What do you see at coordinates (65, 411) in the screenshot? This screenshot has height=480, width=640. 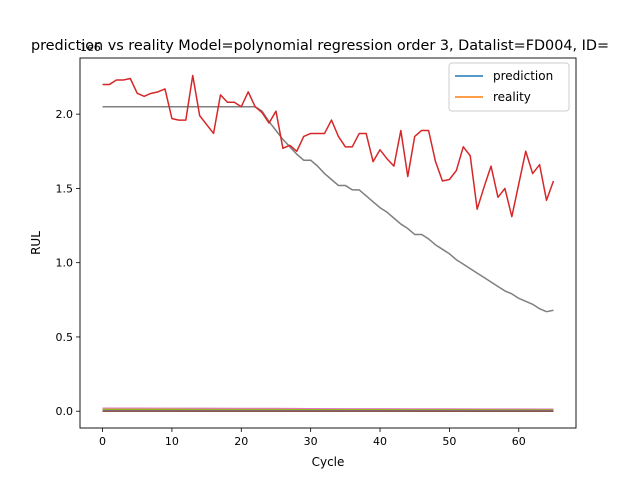 I see `y-tick-label: 0.0` at bounding box center [65, 411].